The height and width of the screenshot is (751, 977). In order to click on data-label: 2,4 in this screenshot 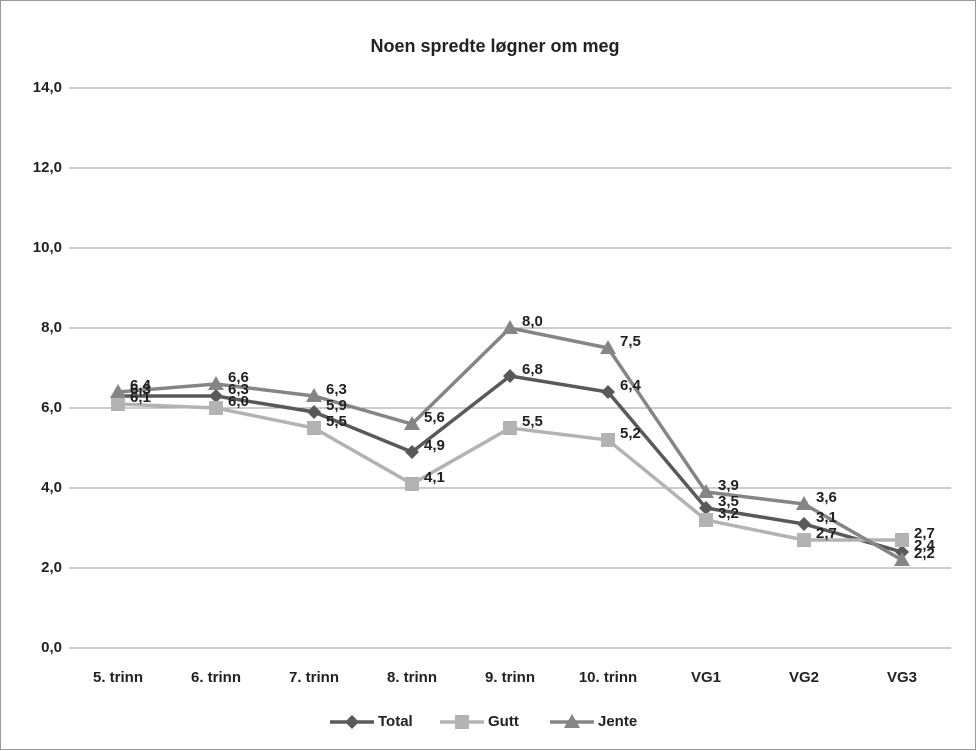, I will do `click(925, 545)`.